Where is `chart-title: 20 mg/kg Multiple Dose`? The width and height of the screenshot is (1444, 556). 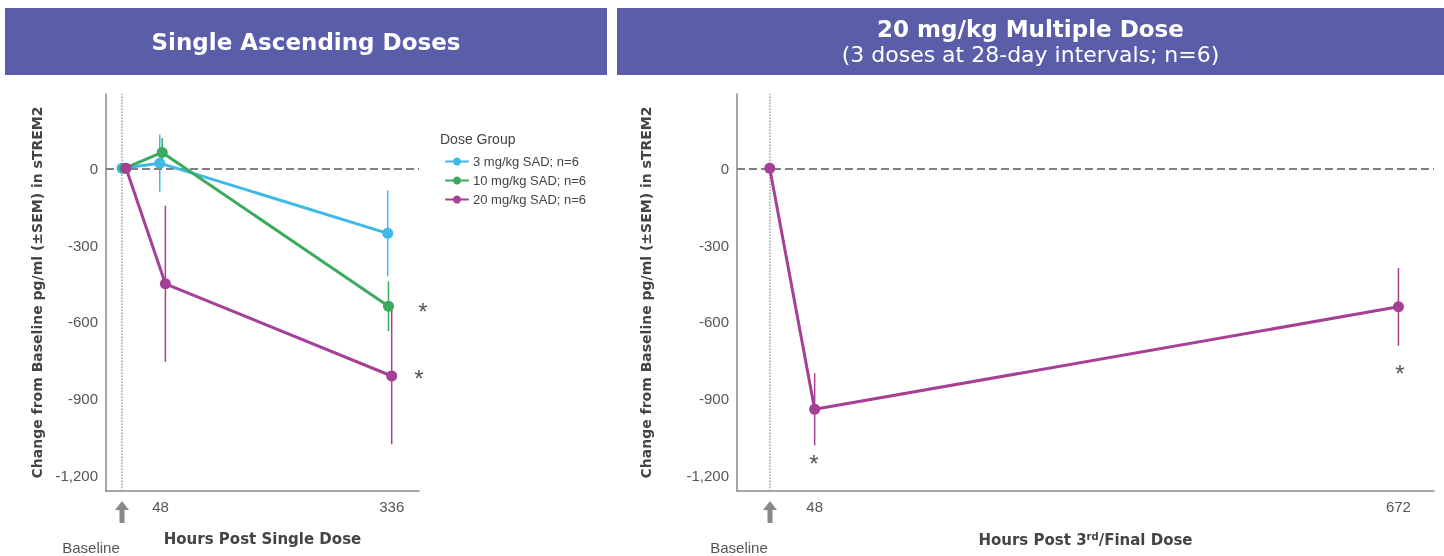
chart-title: 20 mg/kg Multiple Dose is located at coordinates (1030, 29).